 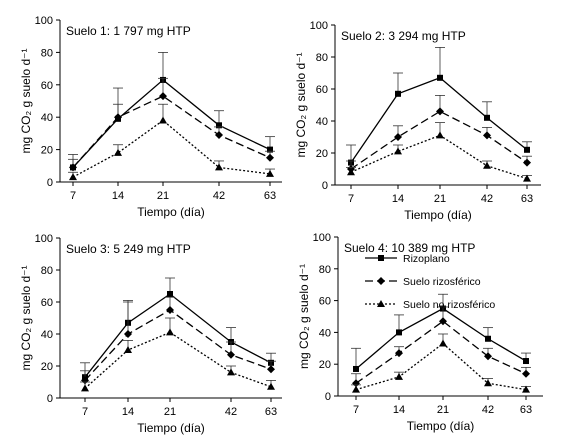 What do you see at coordinates (449, 305) in the screenshot?
I see `legend-label: Suelo no rizosférico` at bounding box center [449, 305].